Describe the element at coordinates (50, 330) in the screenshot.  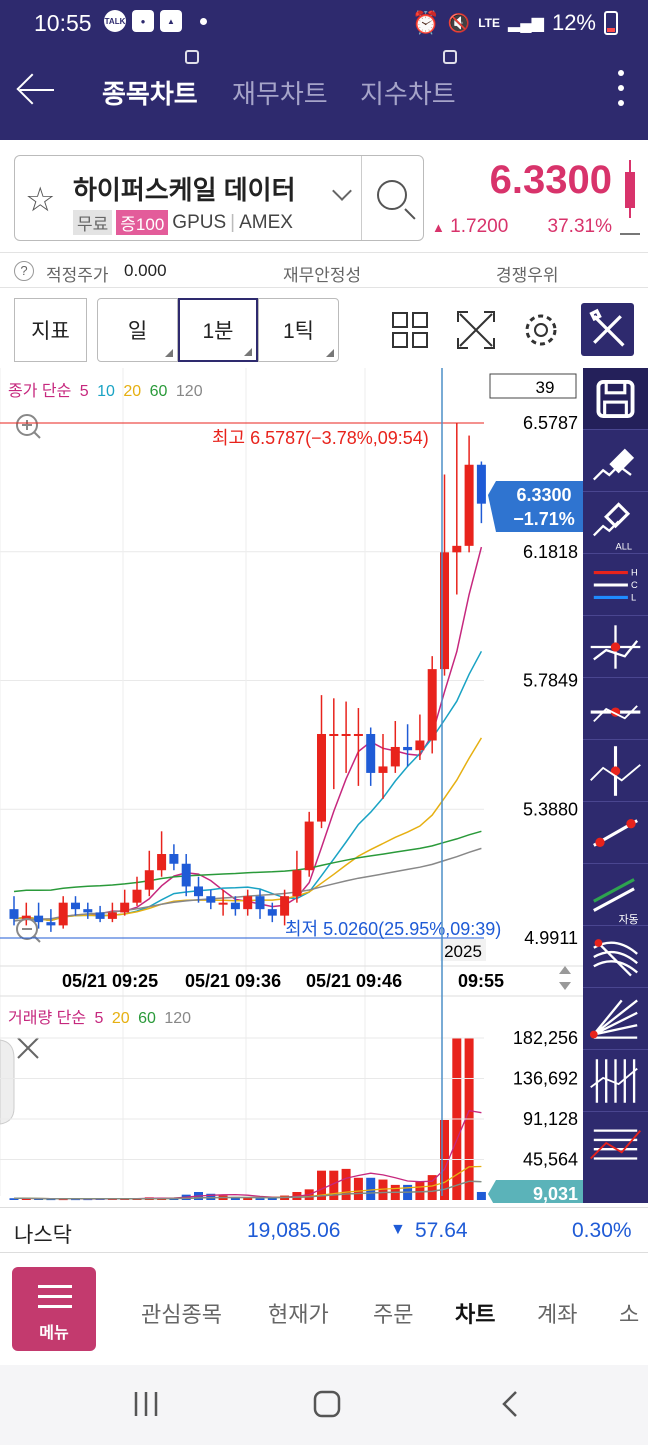
I see `indicator-button: 지표` at that location.